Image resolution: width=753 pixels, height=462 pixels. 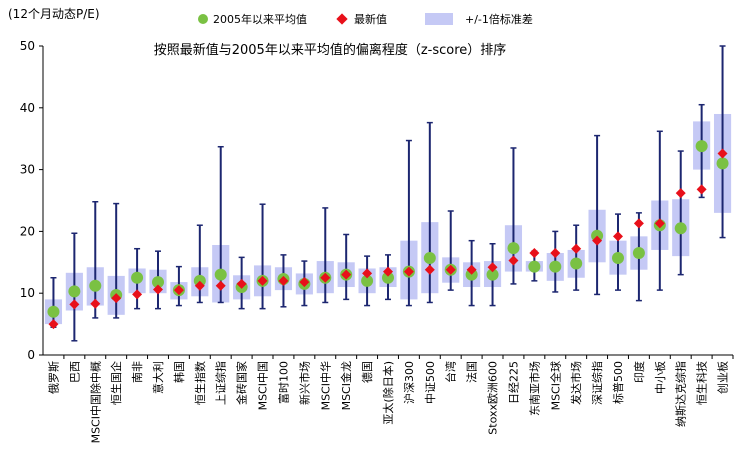 I want to click on y-tick-label: 20, so click(x=27, y=231).